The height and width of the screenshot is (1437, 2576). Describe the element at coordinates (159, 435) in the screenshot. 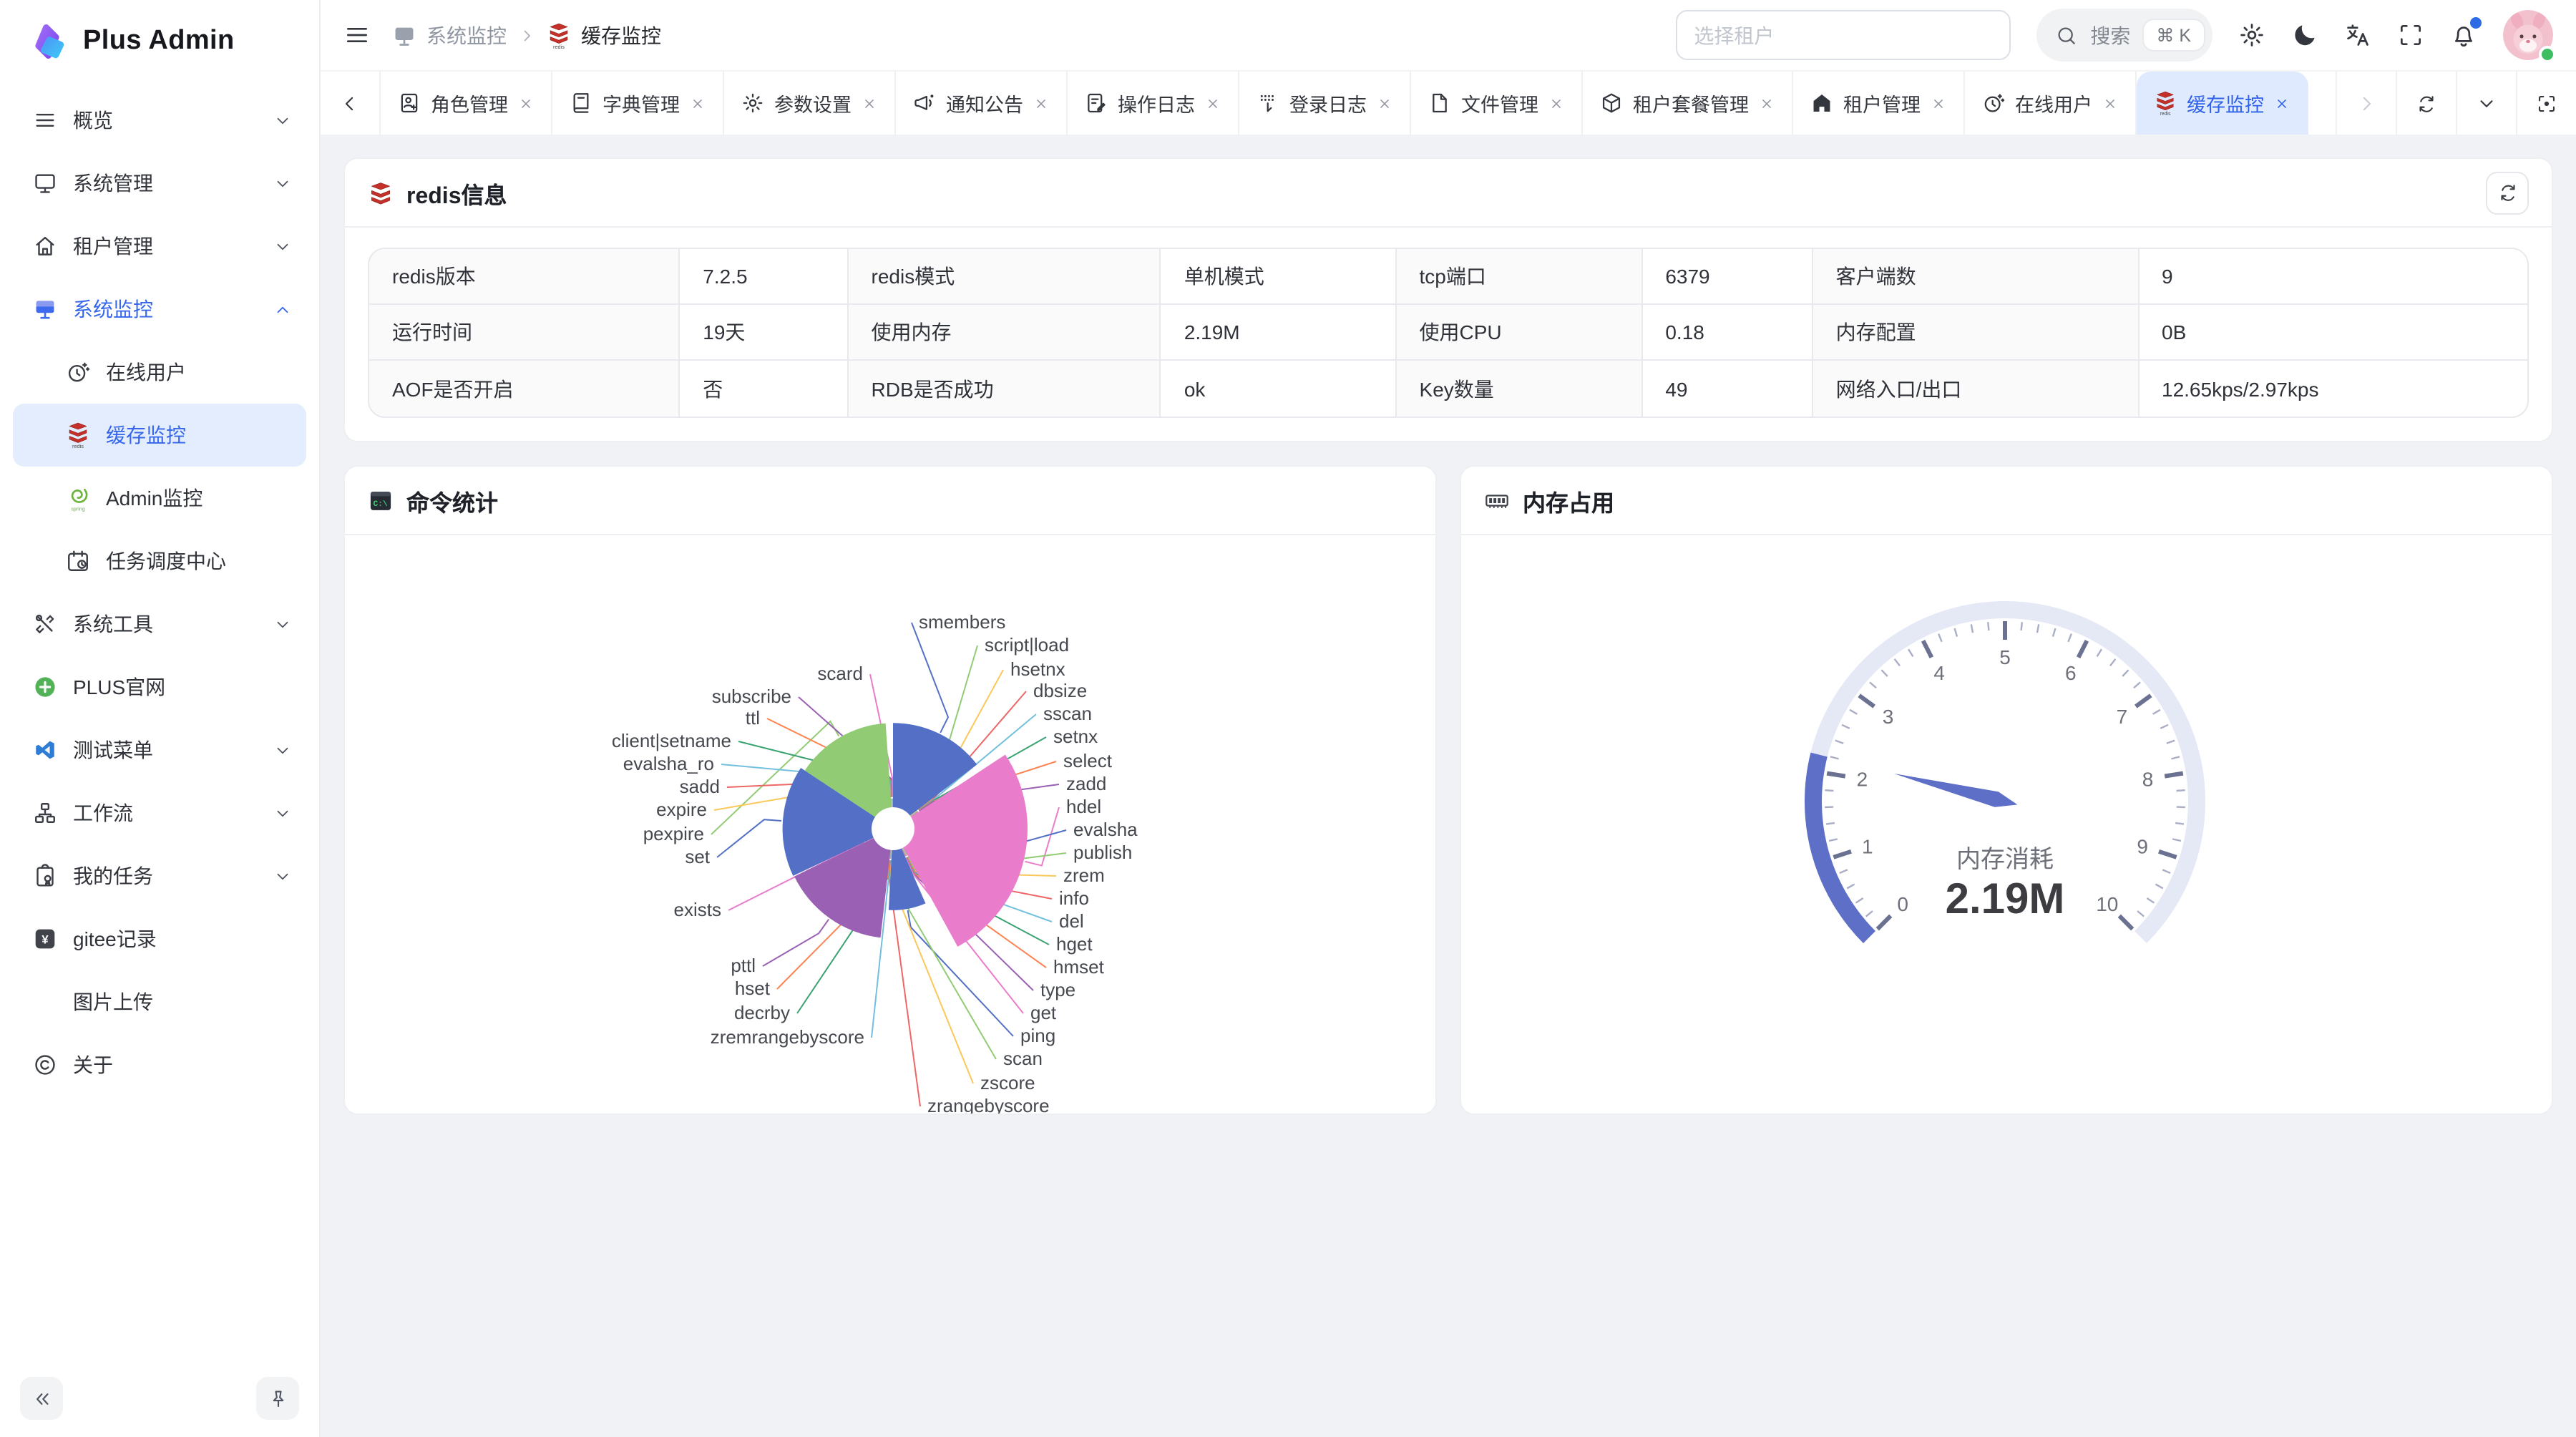

I see `sidebar-item-cache-monitor: redis 缓存监控` at that location.